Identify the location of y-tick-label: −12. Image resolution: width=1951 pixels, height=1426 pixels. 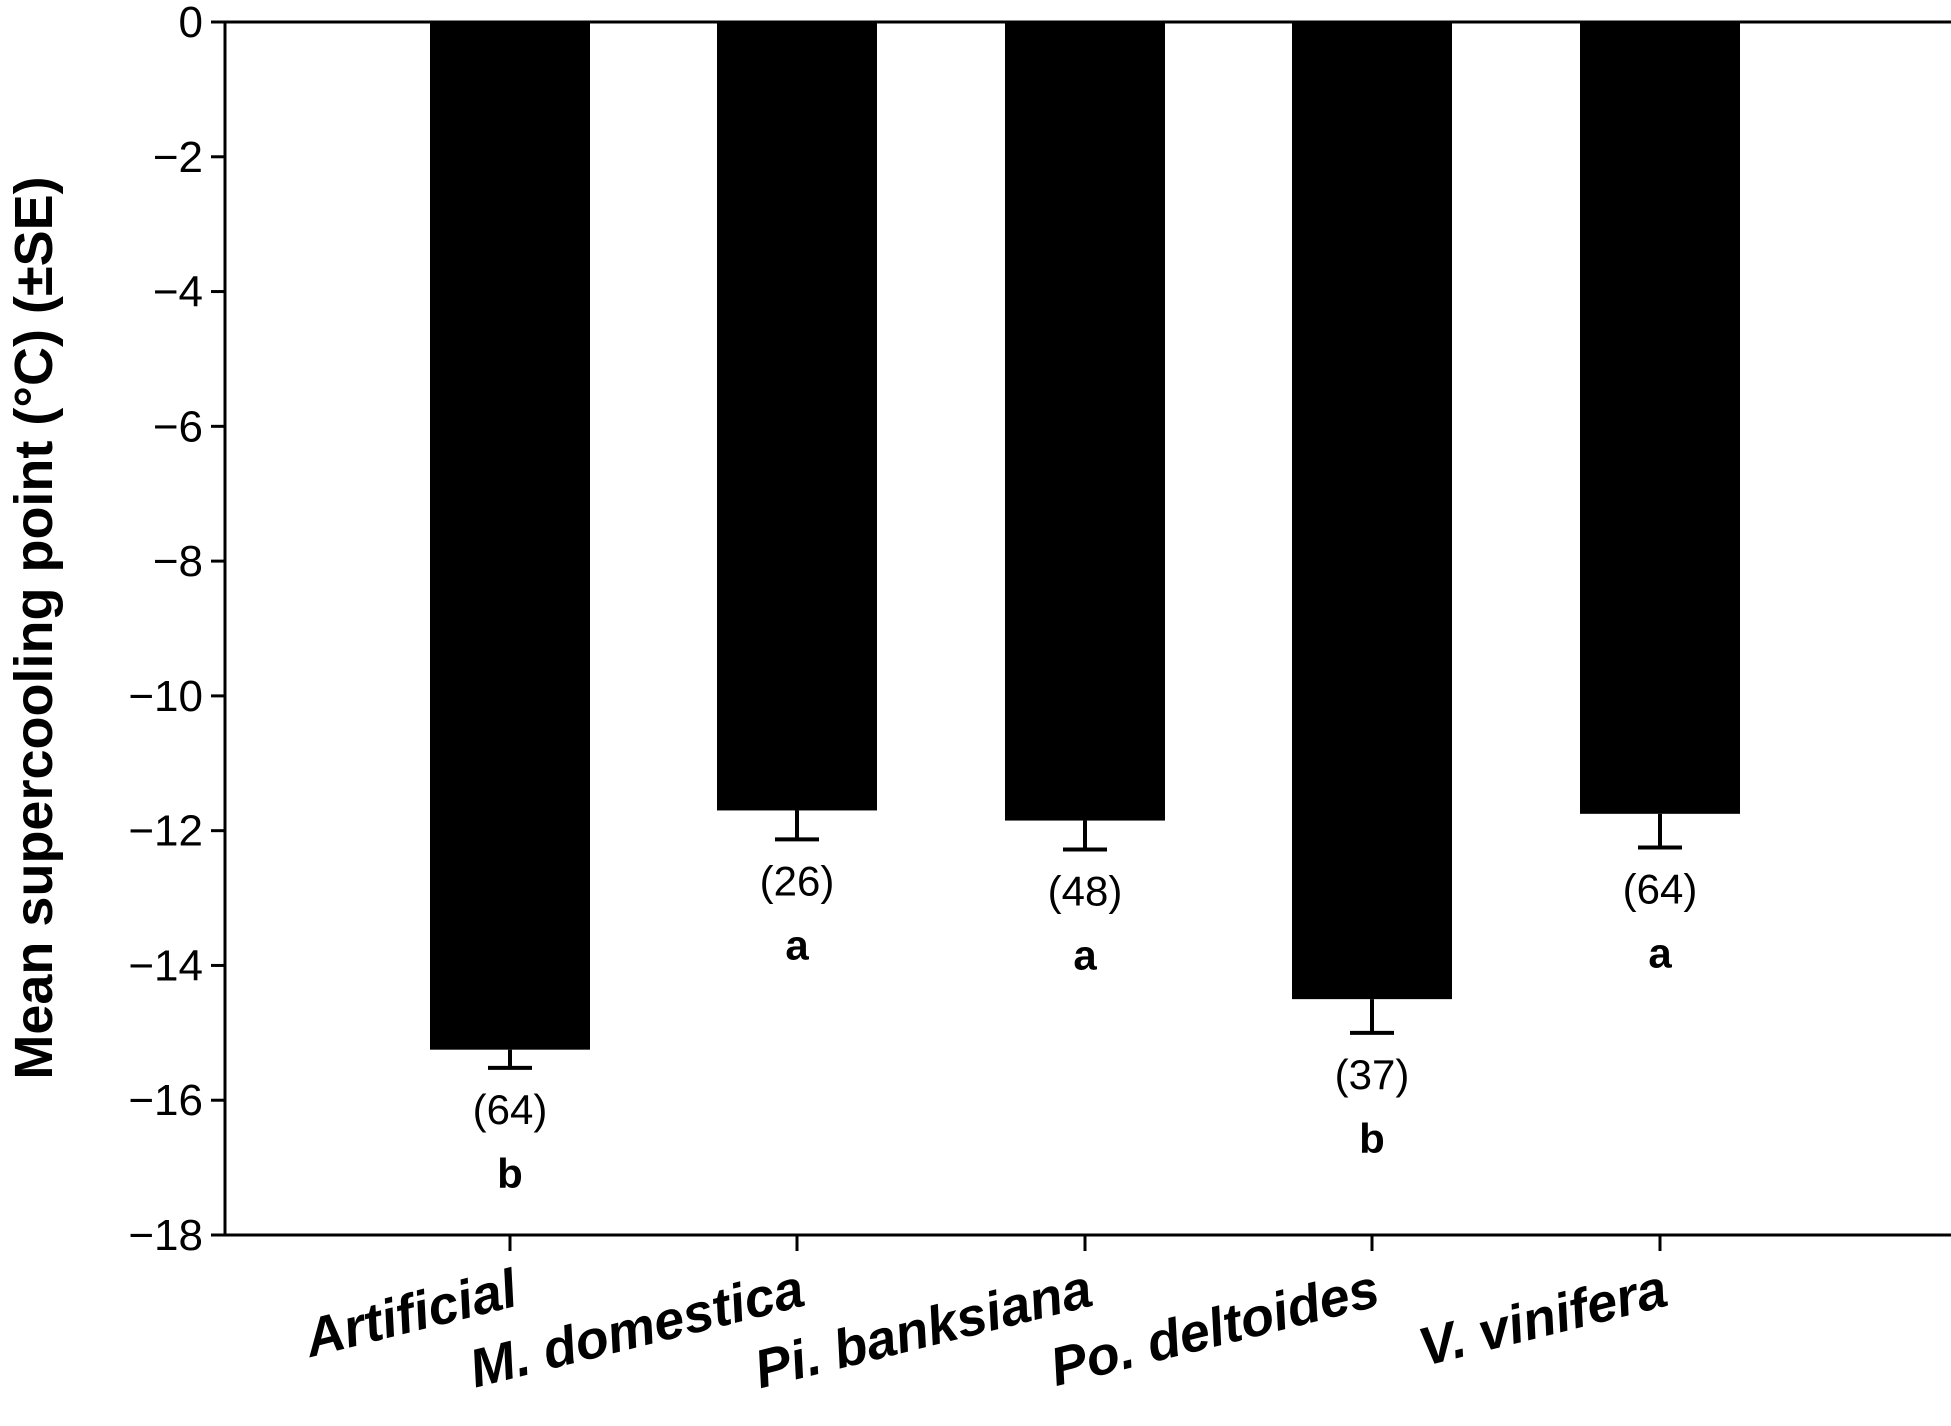
(165, 831).